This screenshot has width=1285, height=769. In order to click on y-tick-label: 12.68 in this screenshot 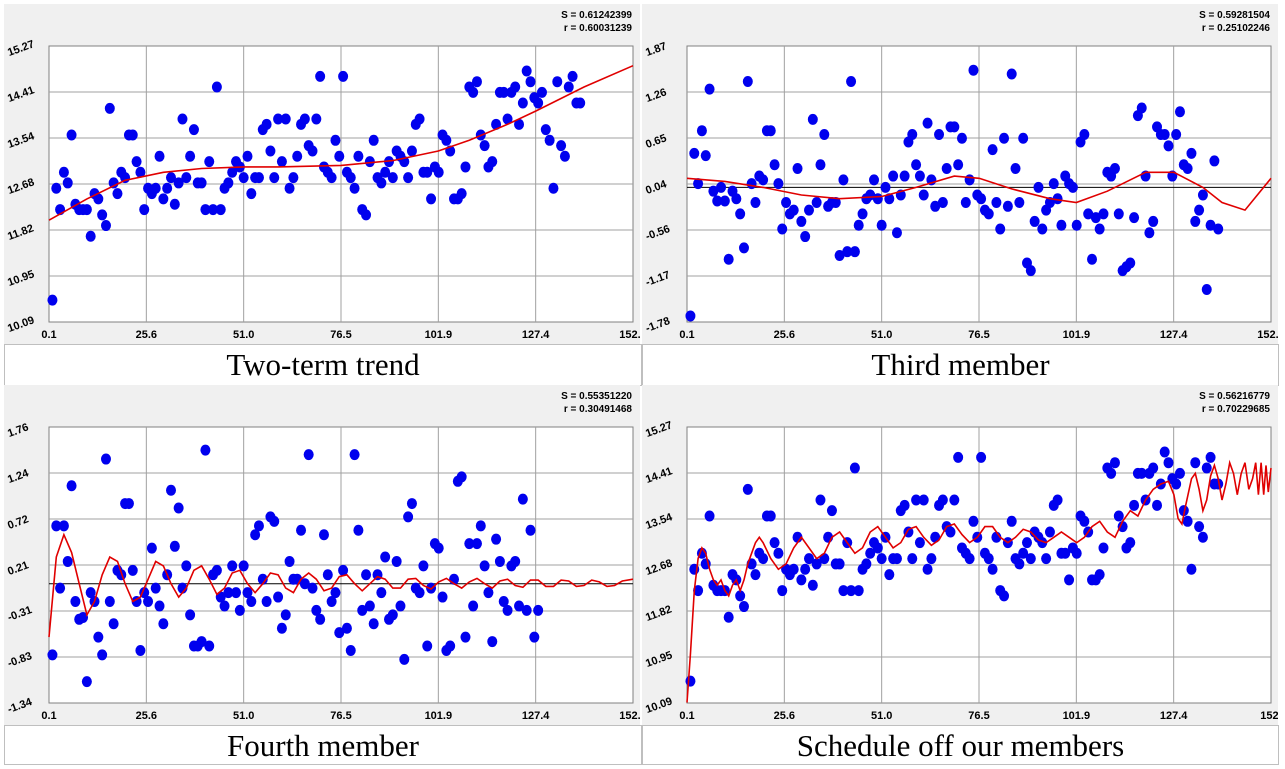, I will do `click(659, 567)`.